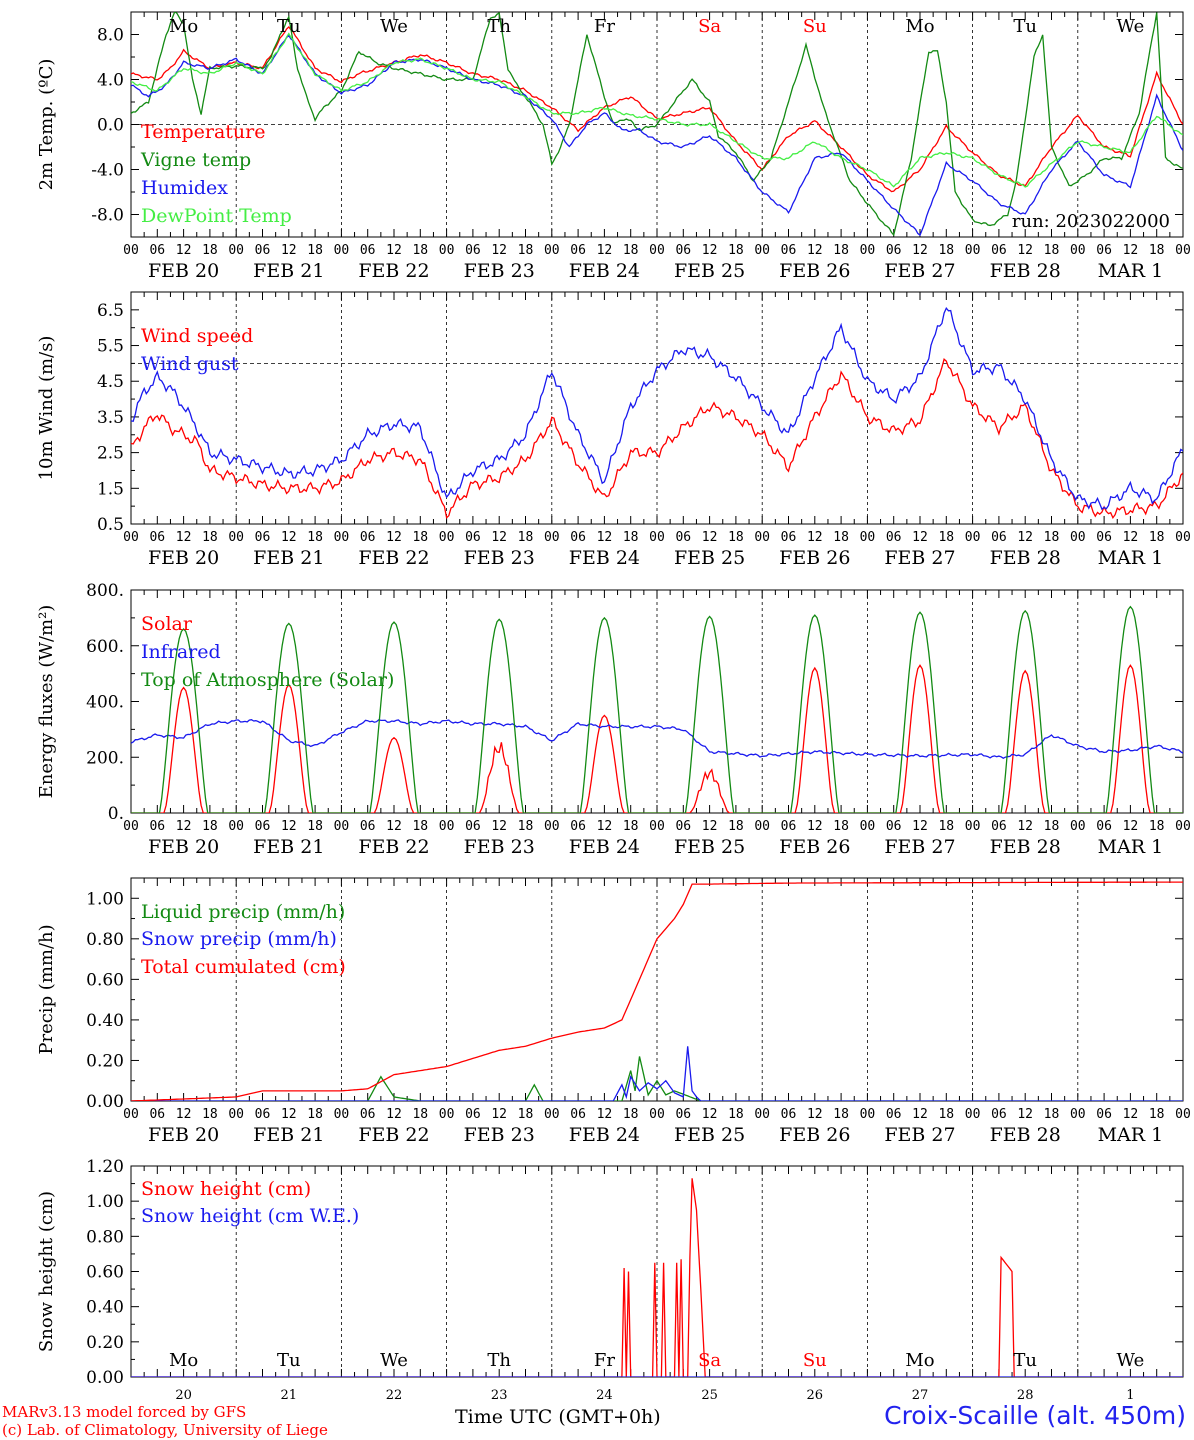 Image resolution: width=1194 pixels, height=1440 pixels. Describe the element at coordinates (46, 1271) in the screenshot. I see `y-axis-label: Snow height (cm)` at that location.